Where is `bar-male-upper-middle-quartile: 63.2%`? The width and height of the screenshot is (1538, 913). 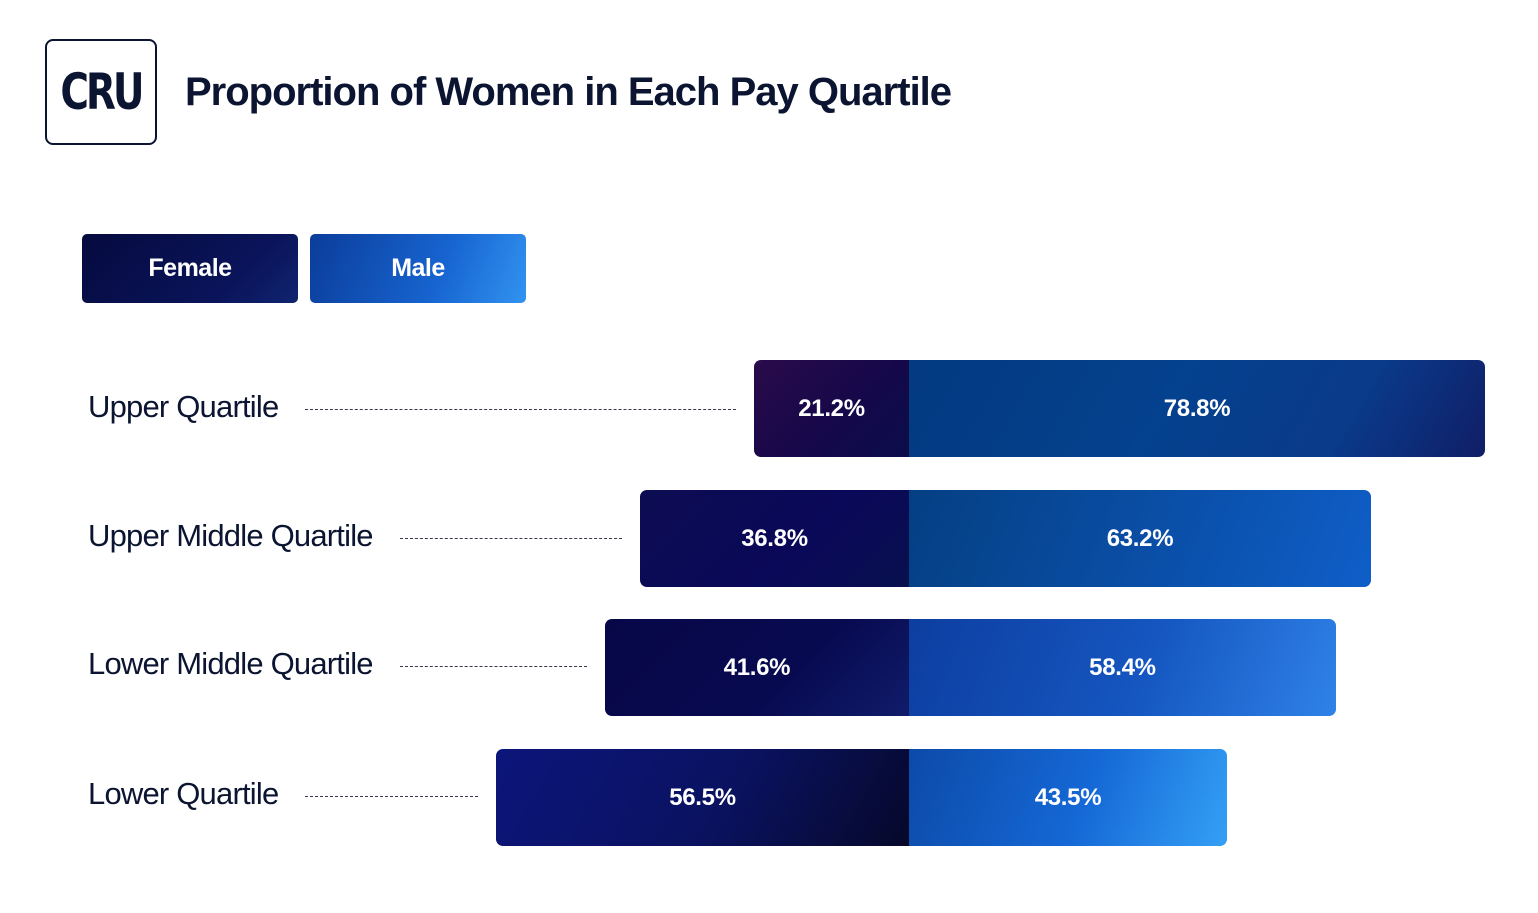
bar-male-upper-middle-quartile: 63.2% is located at coordinates (1140, 538).